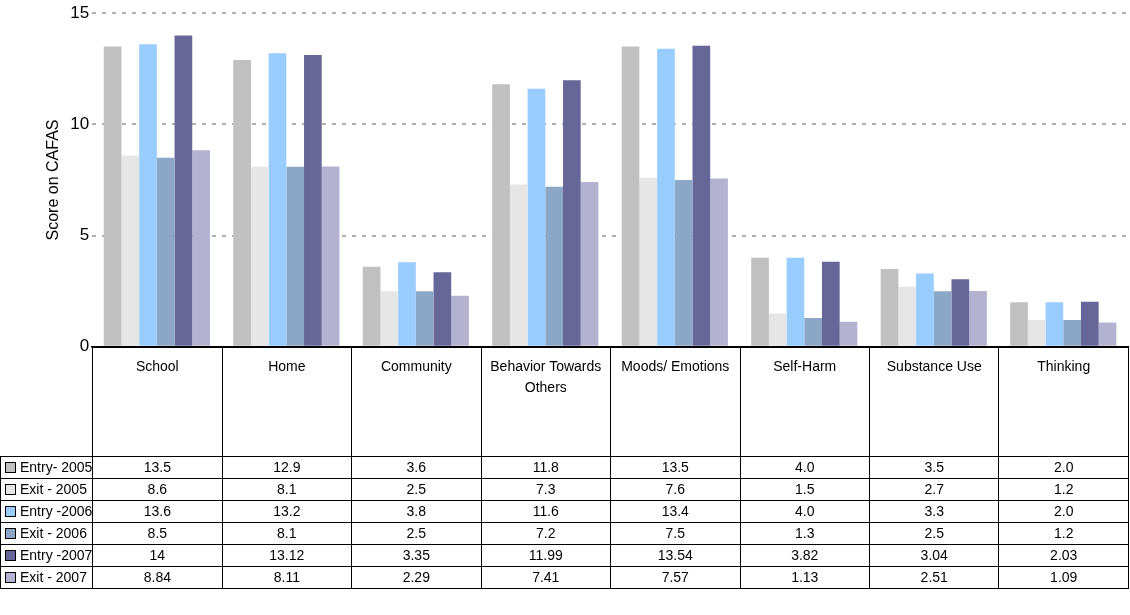 Image resolution: width=1130 pixels, height=615 pixels. I want to click on y-tick-label: 10, so click(80, 124).